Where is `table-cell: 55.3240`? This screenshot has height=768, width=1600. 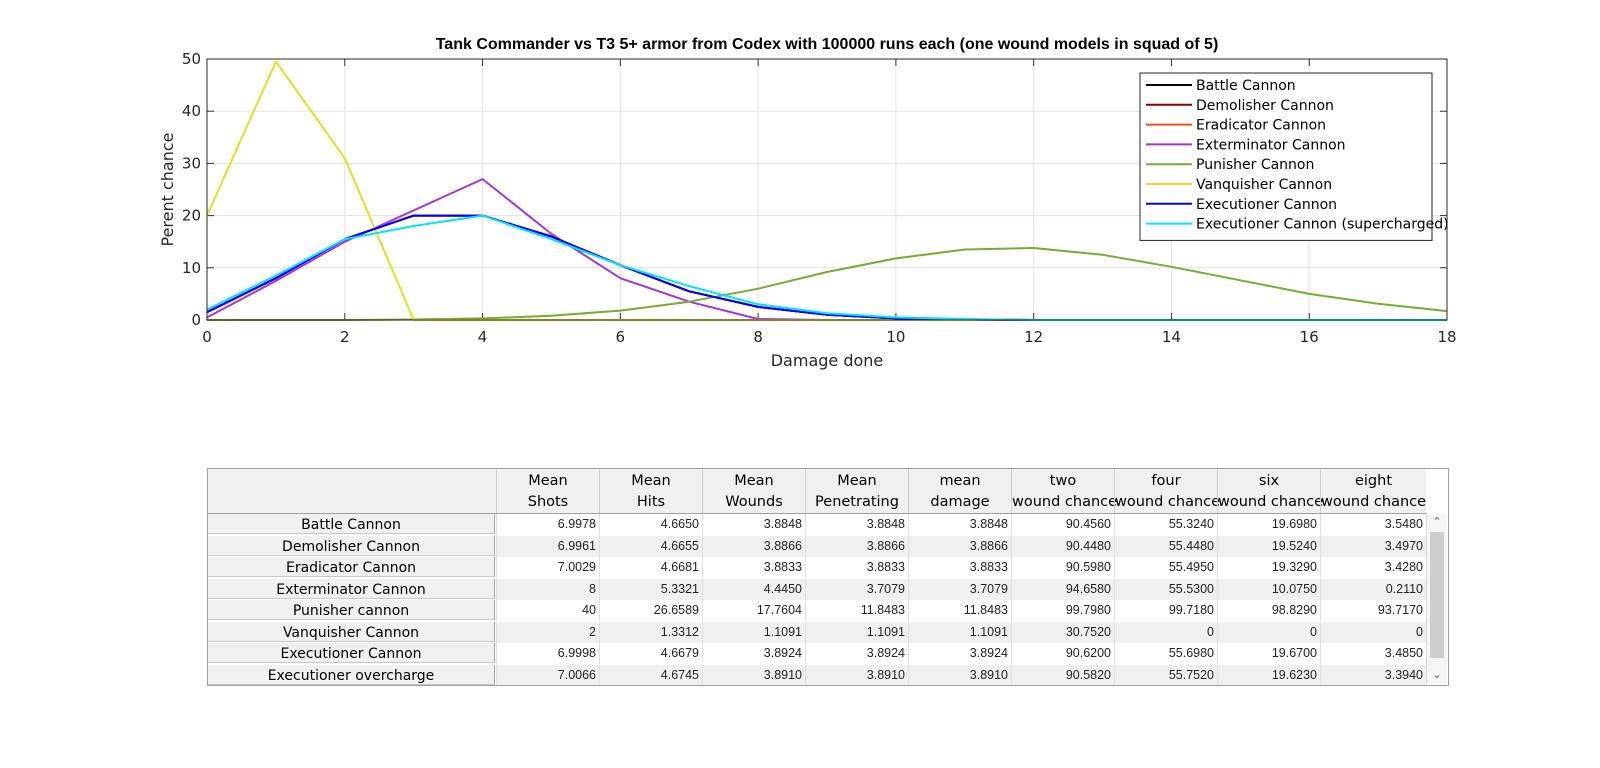
table-cell: 55.3240 is located at coordinates (1165, 524).